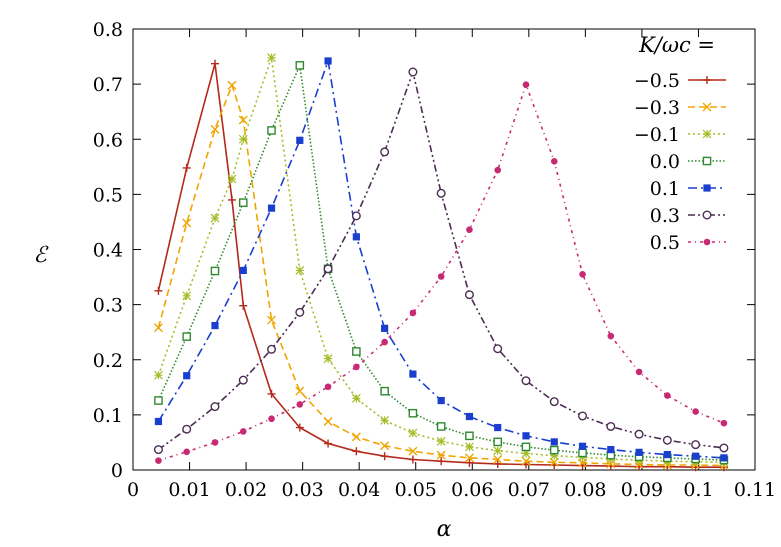 The width and height of the screenshot is (781, 547). I want to click on x-tick-label: 0.03, so click(302, 490).